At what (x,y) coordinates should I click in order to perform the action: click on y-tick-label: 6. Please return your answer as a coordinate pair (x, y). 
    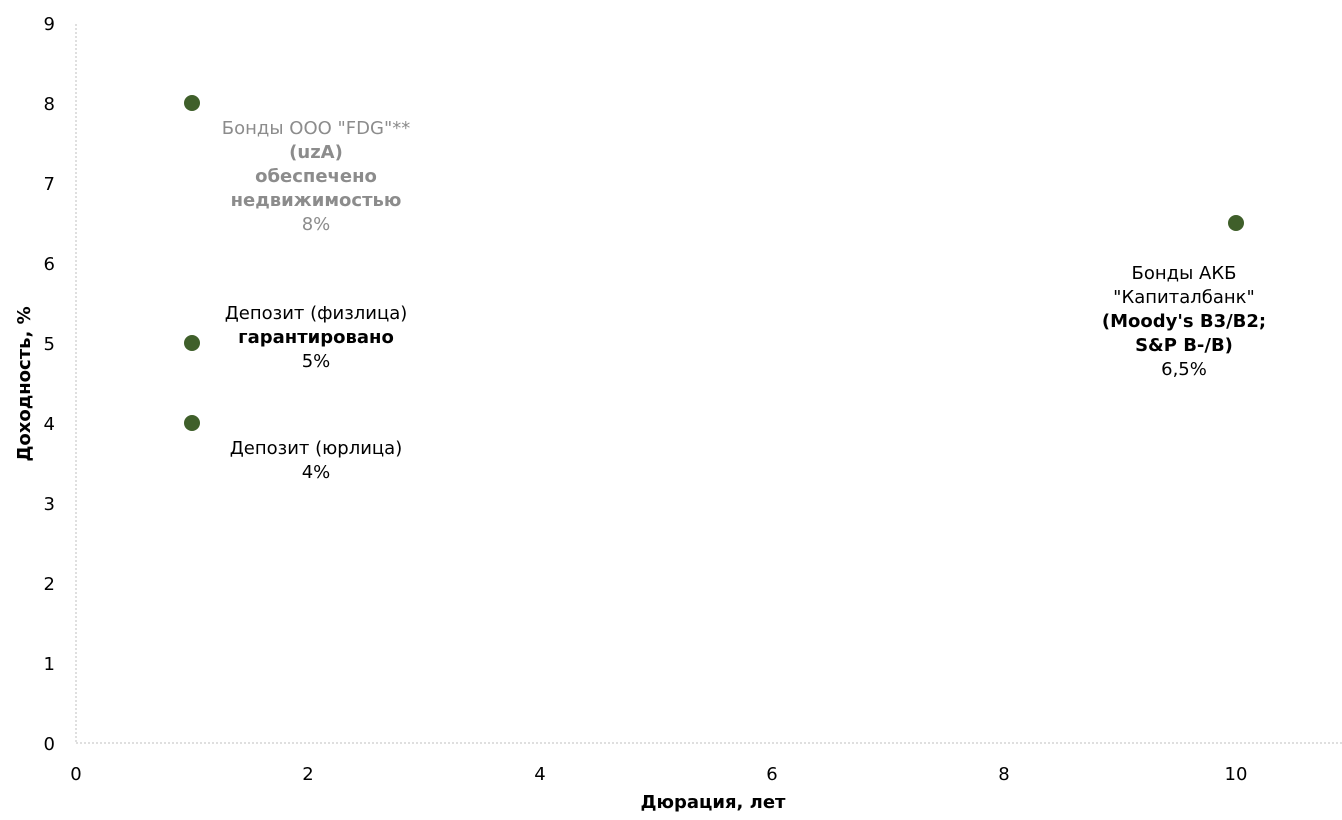
    Looking at the image, I should click on (49, 264).